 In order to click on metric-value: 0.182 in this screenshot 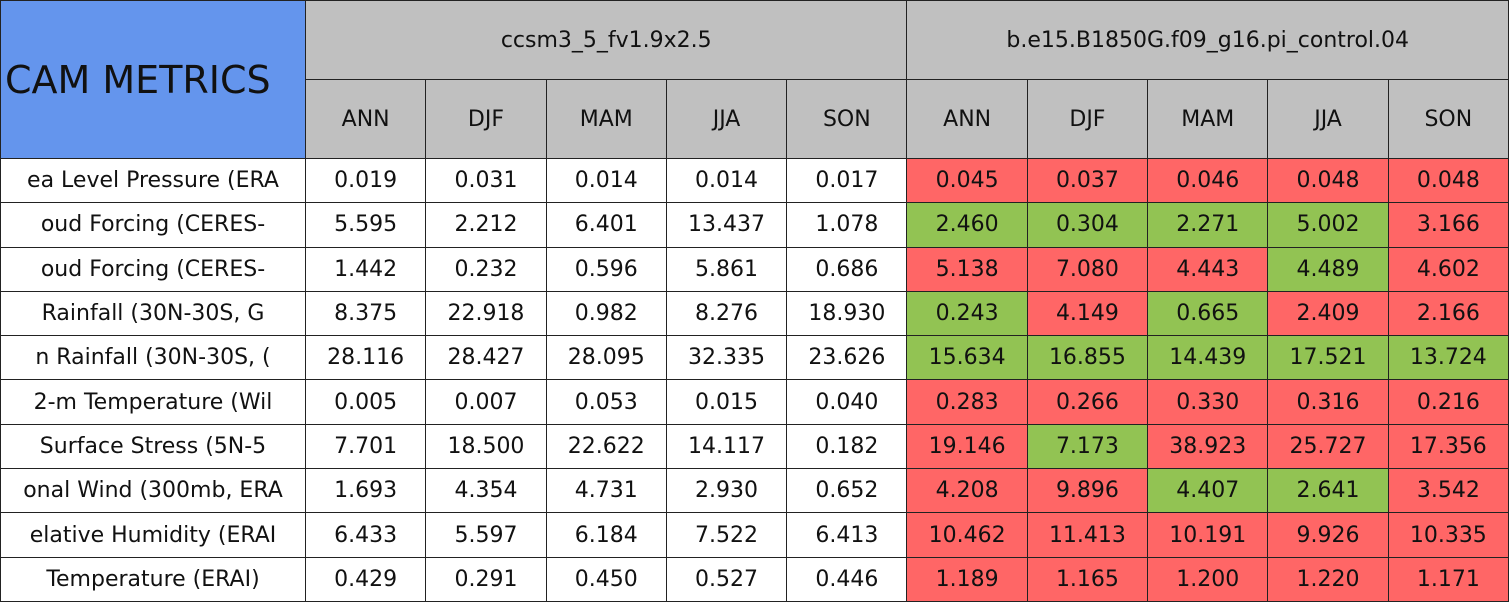, I will do `click(847, 446)`.